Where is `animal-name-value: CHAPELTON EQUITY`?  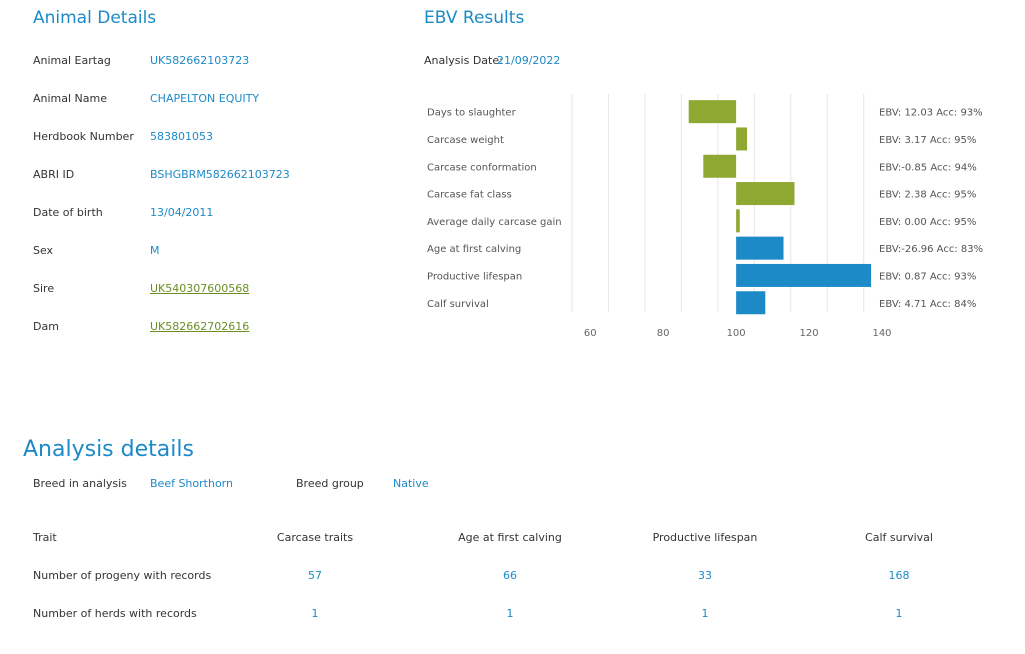
animal-name-value: CHAPELTON EQUITY is located at coordinates (205, 98).